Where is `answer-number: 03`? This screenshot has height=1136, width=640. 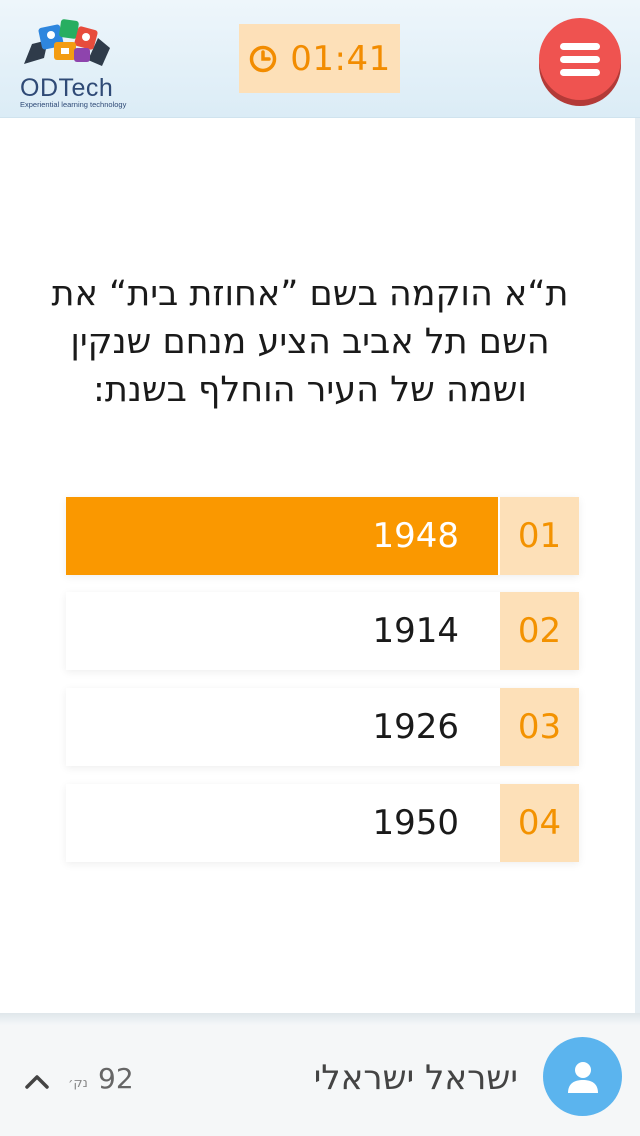
answer-number: 03 is located at coordinates (538, 727).